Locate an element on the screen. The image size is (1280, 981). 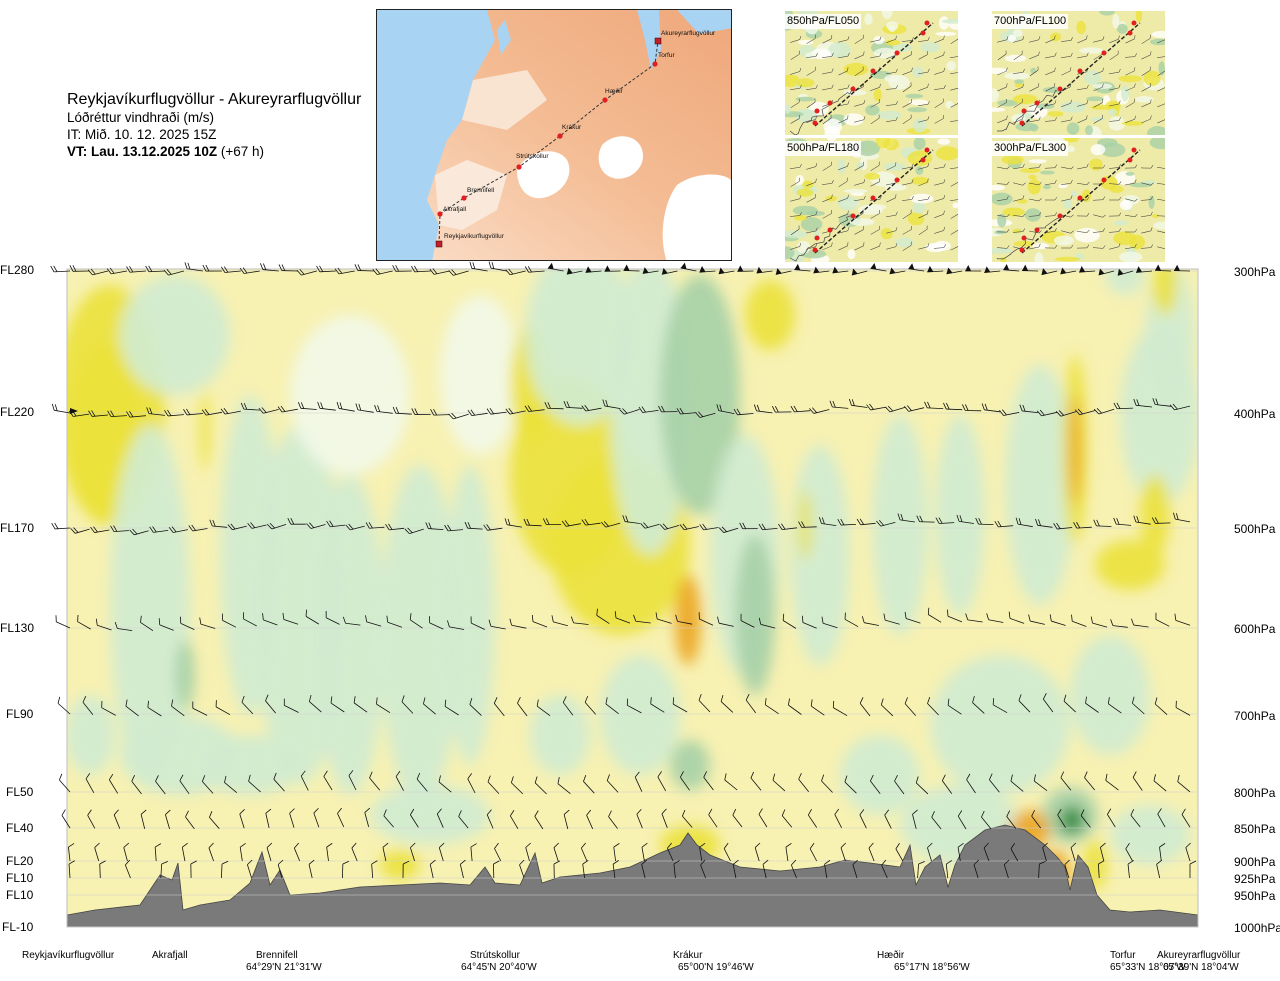
waypoint-name: Strútskollur is located at coordinates (495, 955).